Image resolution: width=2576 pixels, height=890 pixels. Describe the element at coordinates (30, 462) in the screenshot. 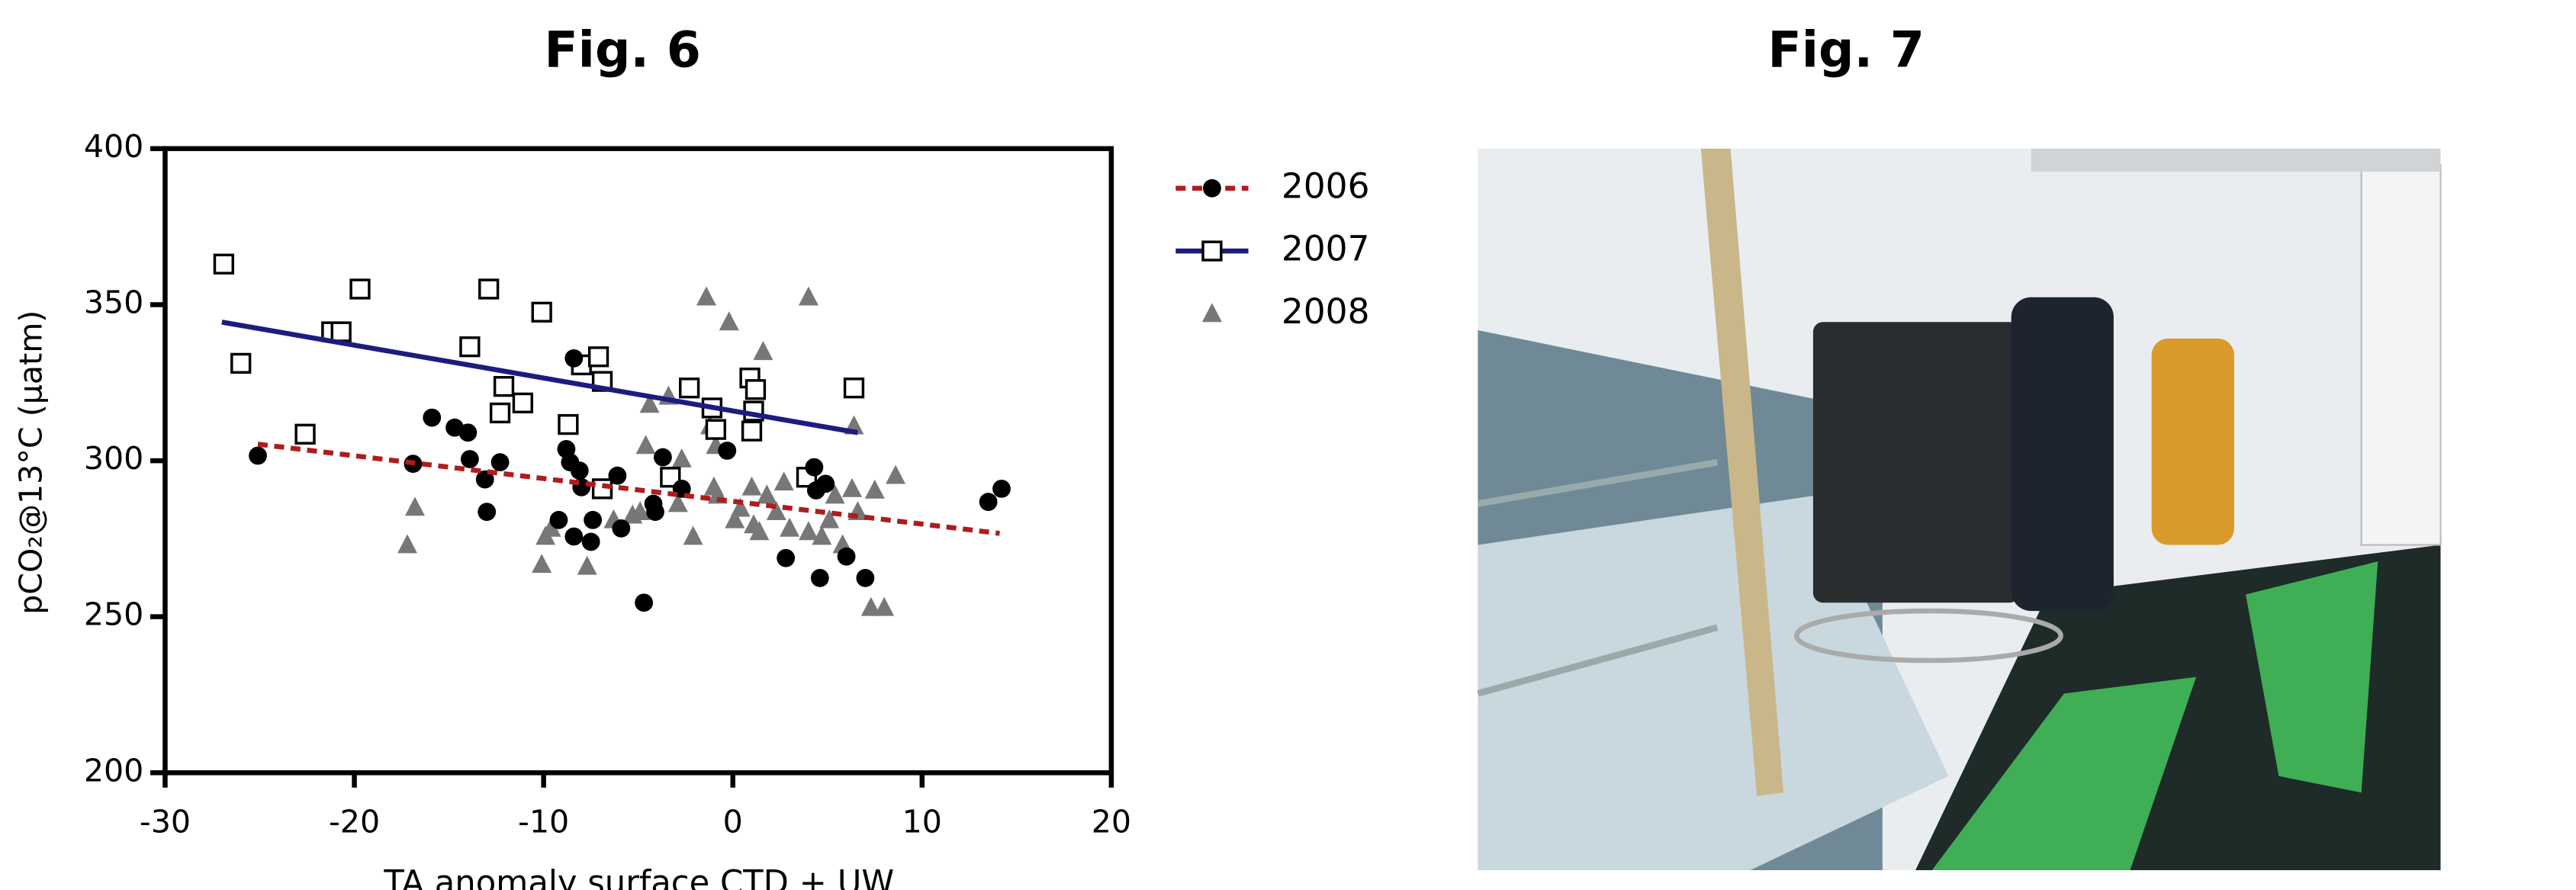

I see `y-axis-label: pCO₂@13°C (µatm)` at that location.